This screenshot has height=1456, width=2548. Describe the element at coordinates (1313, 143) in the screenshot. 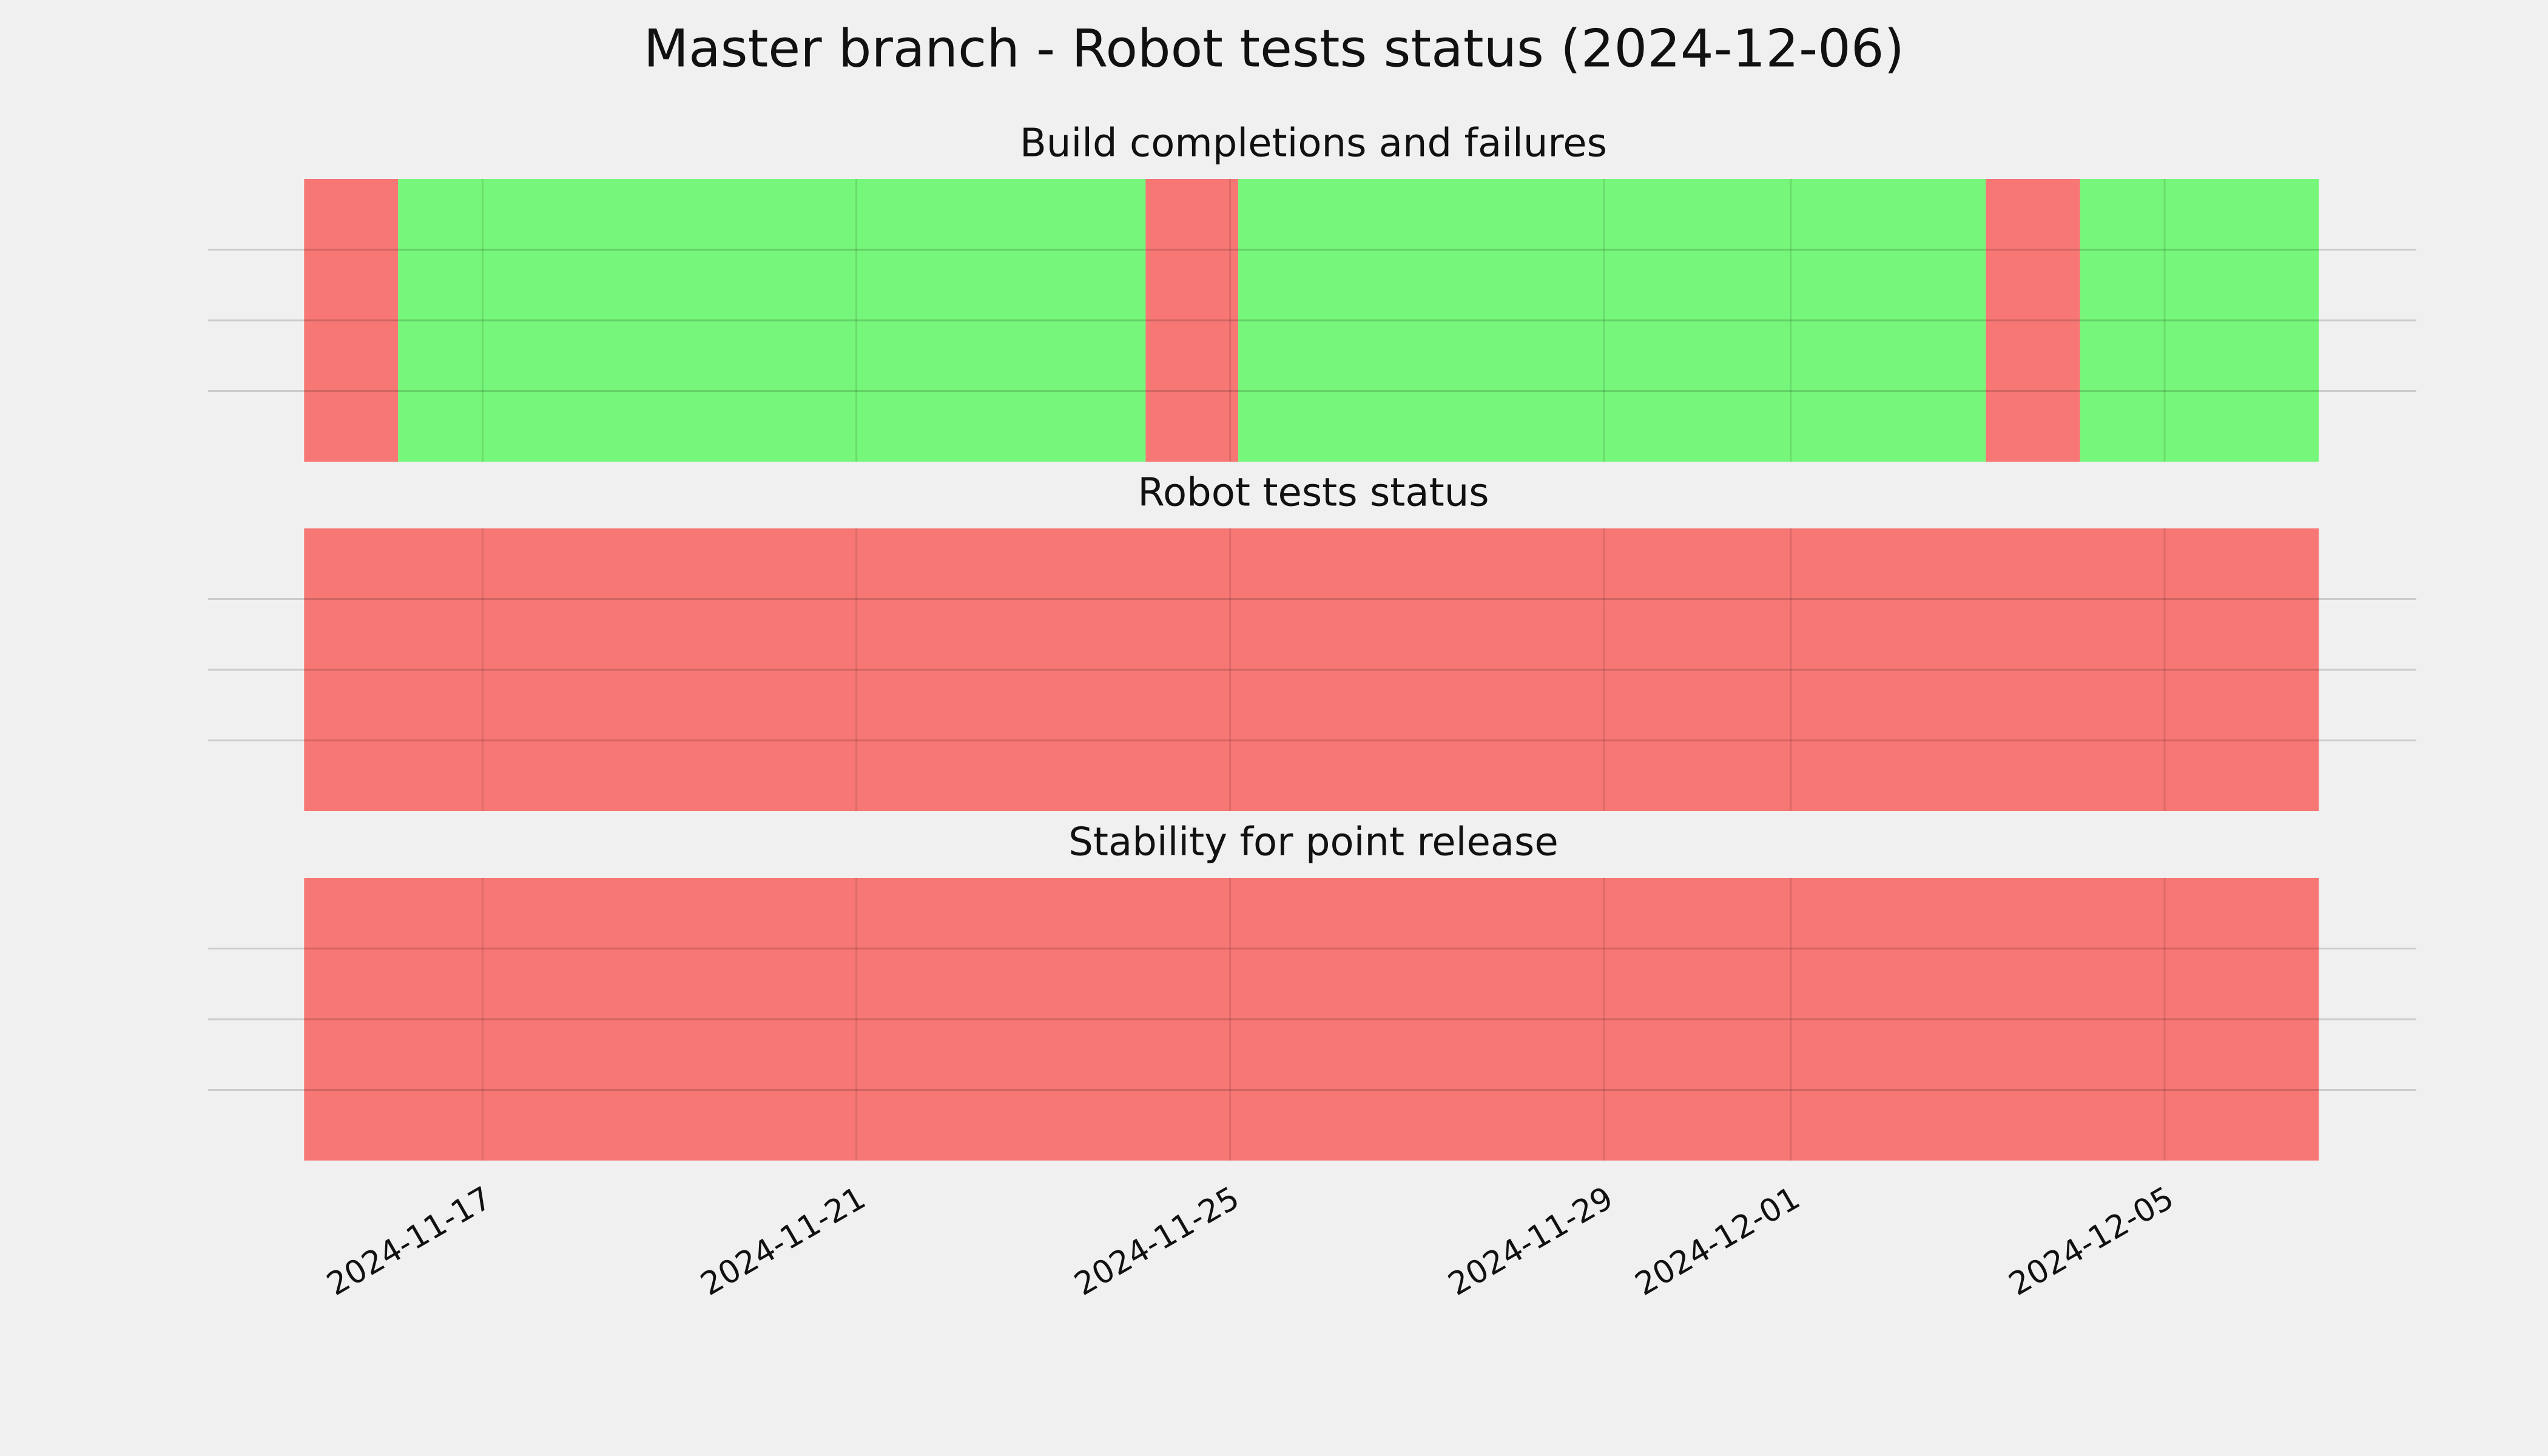

I see `panel-title: Build completions and failures` at that location.